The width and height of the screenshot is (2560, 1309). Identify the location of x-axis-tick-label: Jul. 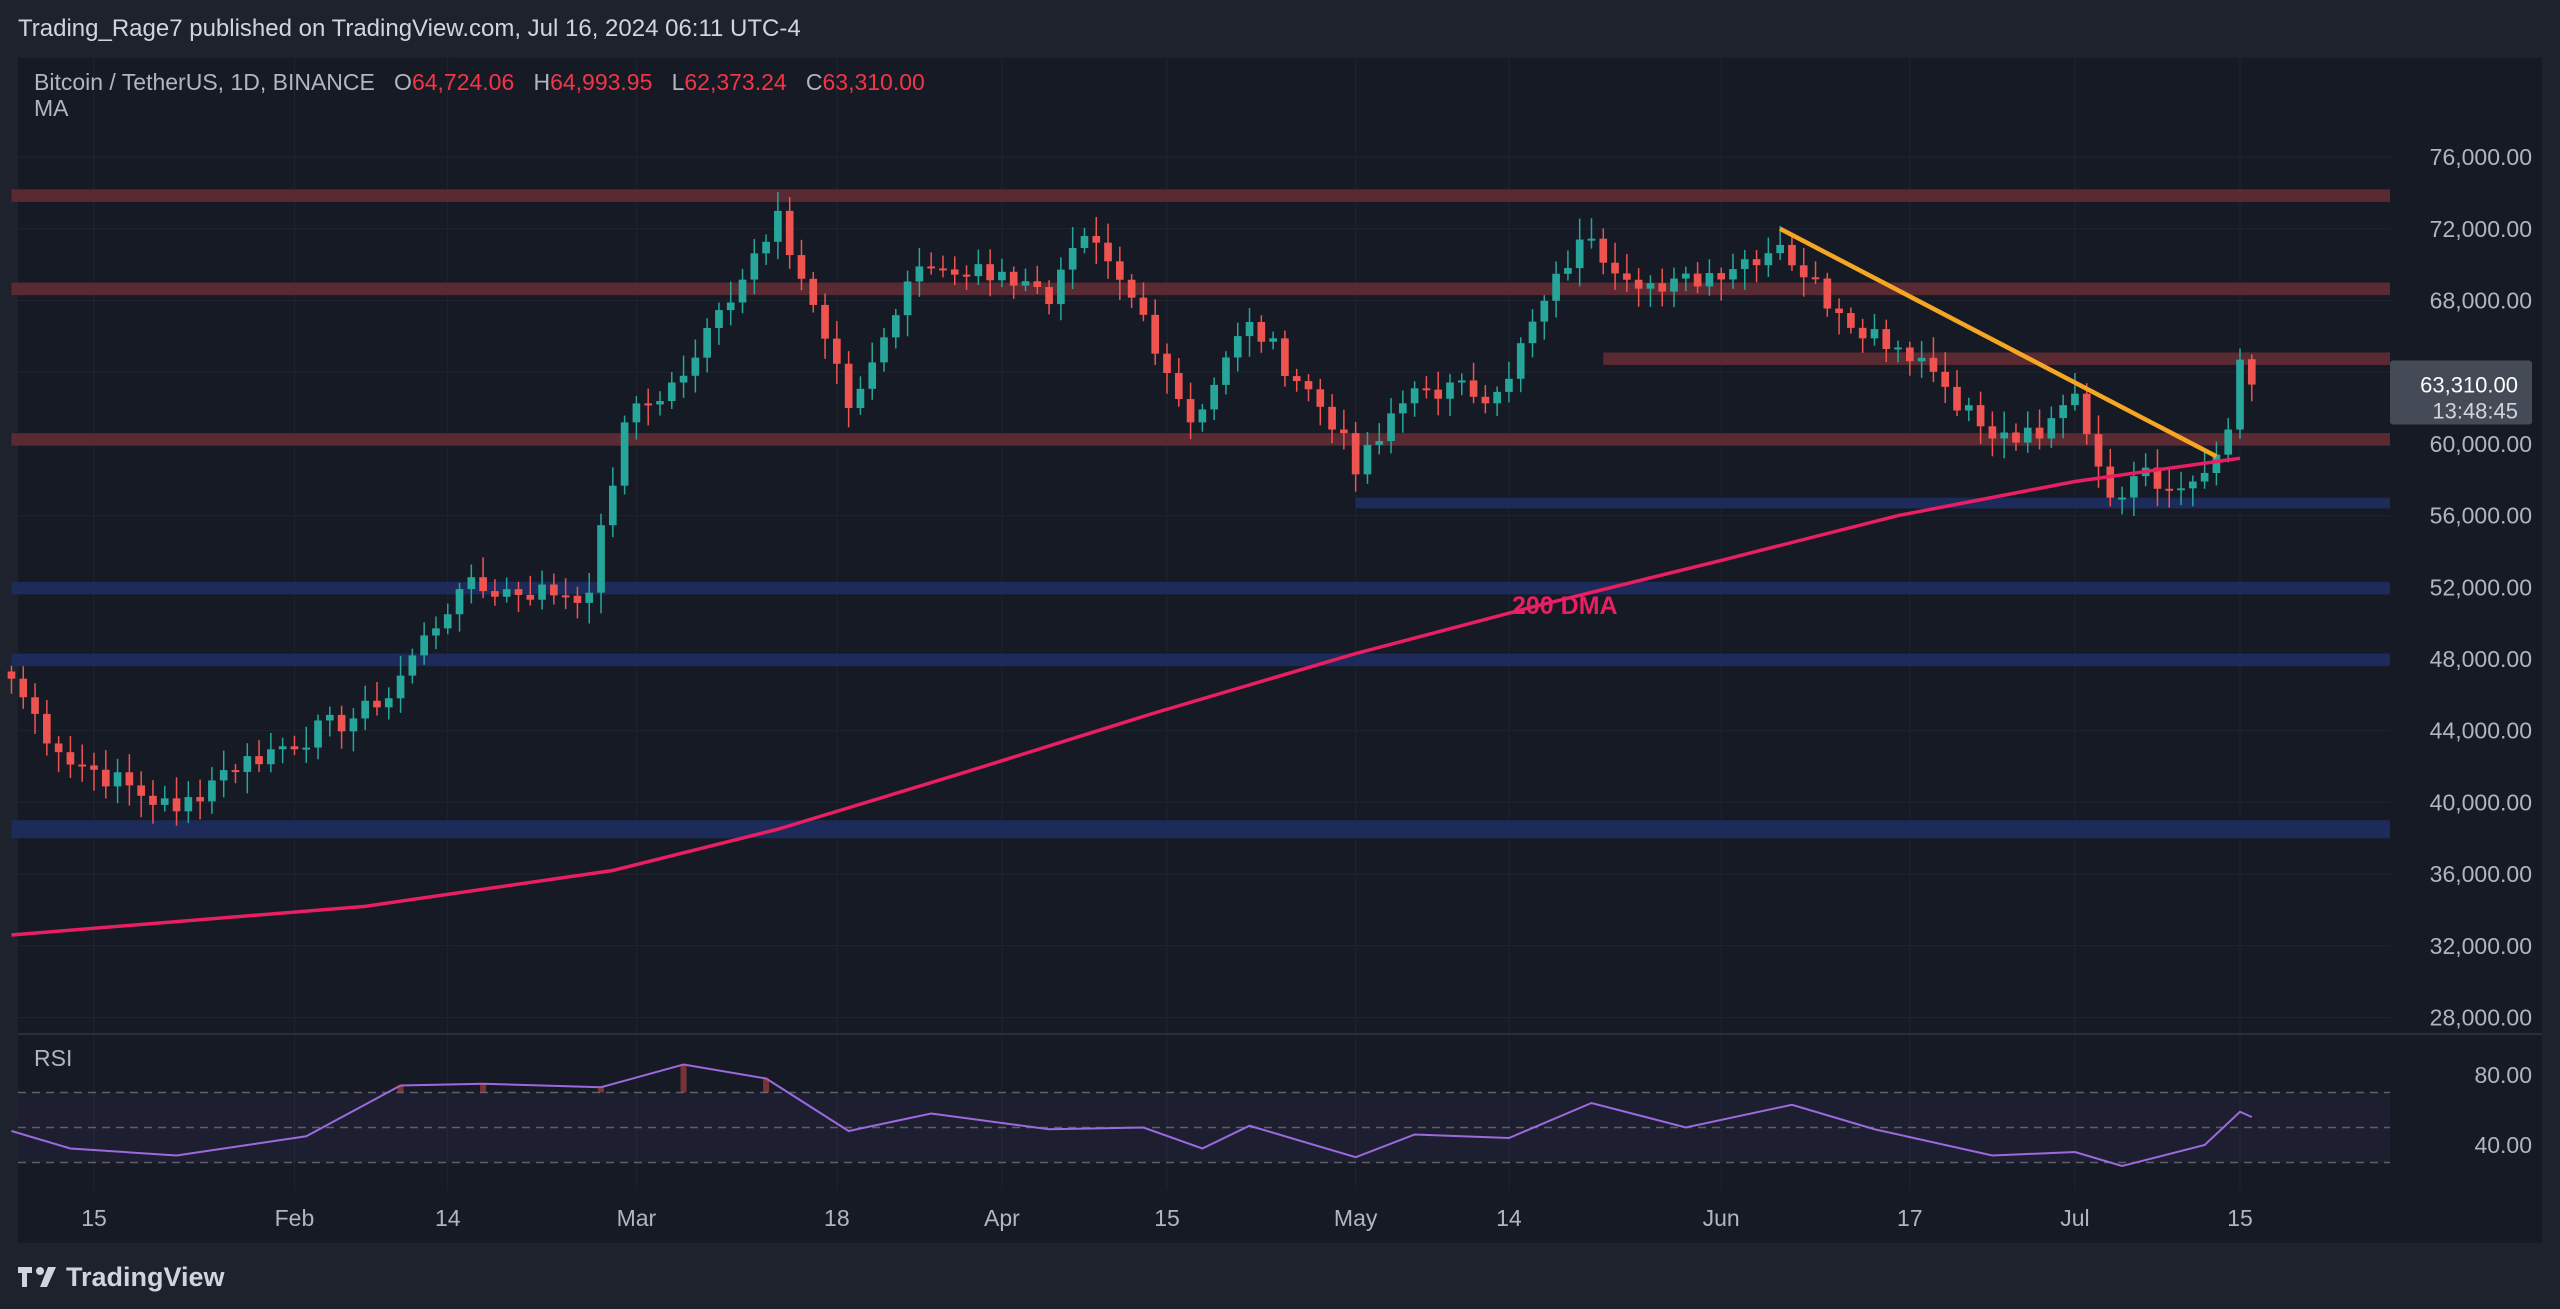
(2074, 1218).